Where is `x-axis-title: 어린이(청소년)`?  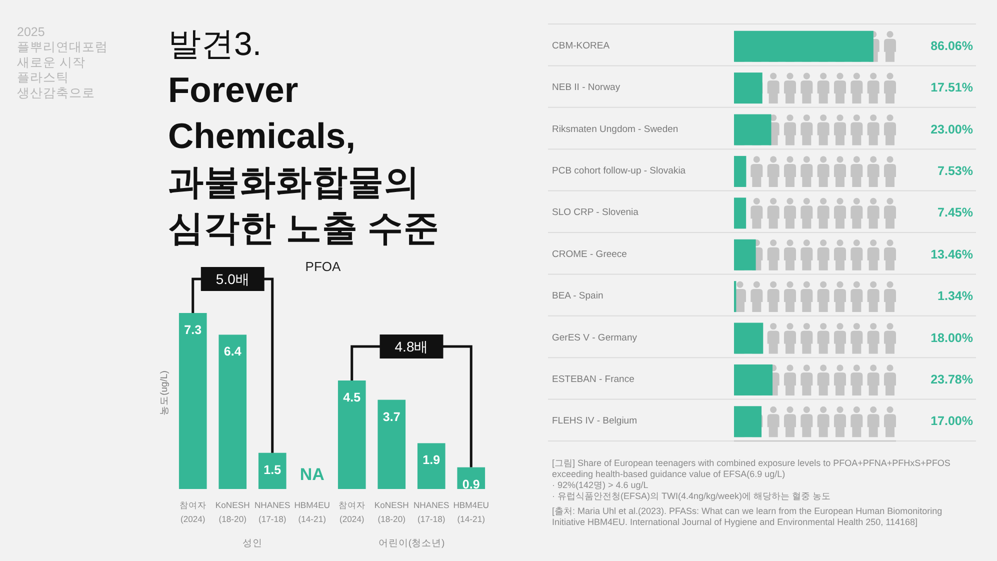
x-axis-title: 어린이(청소년) is located at coordinates (411, 543).